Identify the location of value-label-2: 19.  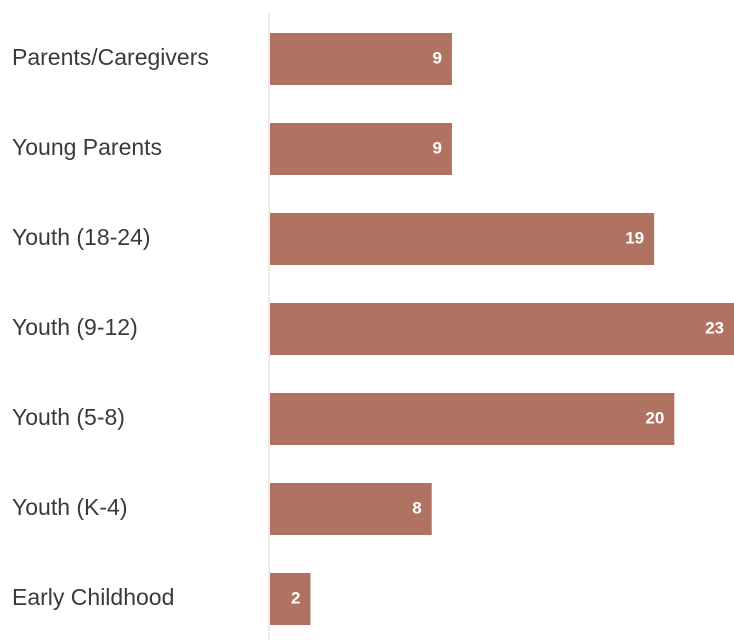
(634, 237).